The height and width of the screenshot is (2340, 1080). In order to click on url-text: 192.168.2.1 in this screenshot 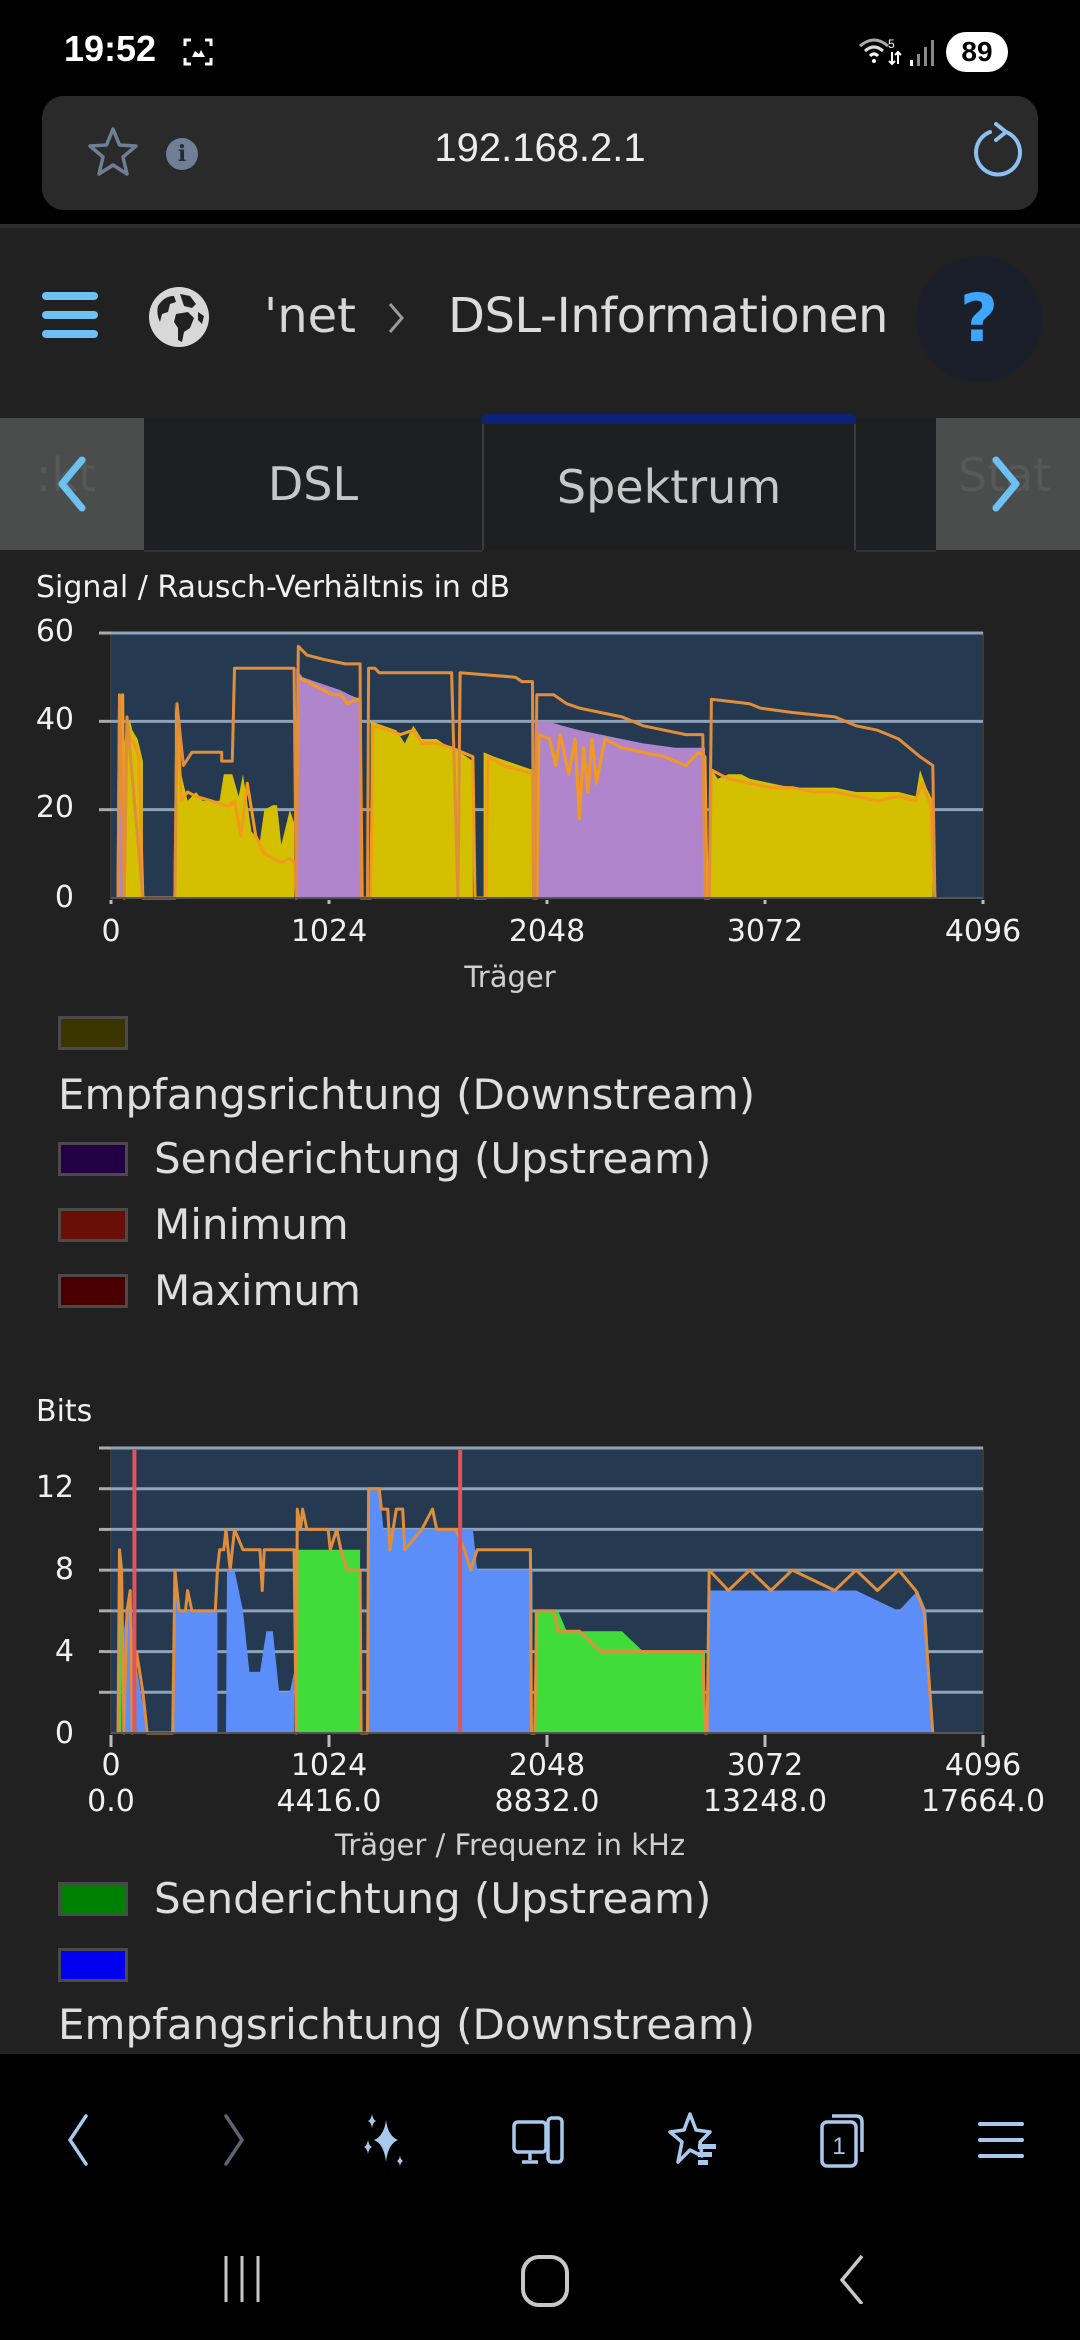, I will do `click(540, 148)`.